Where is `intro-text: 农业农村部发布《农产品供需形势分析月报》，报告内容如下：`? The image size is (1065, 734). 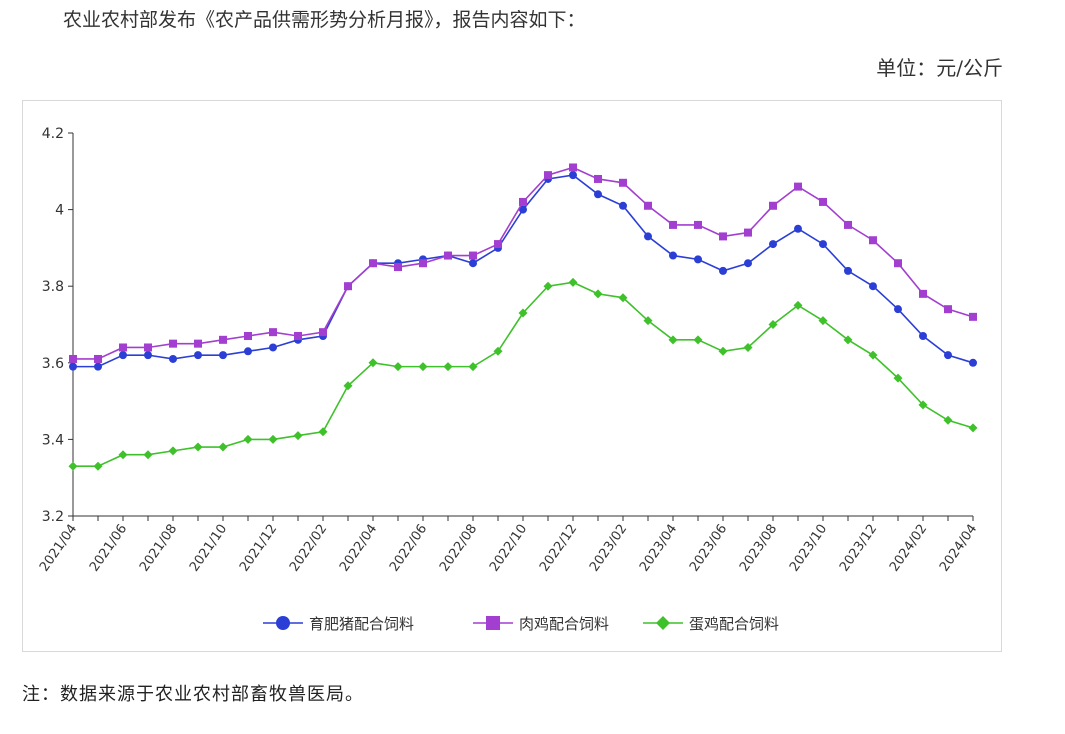 intro-text: 农业农村部发布《农产品供需形势分析月报》，报告内容如下： is located at coordinates (324, 20).